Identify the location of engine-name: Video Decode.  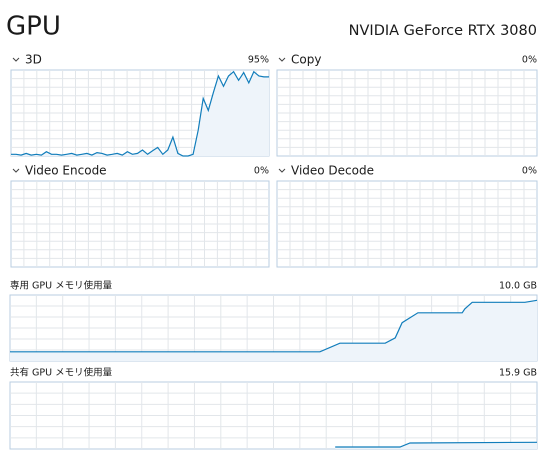
(332, 171).